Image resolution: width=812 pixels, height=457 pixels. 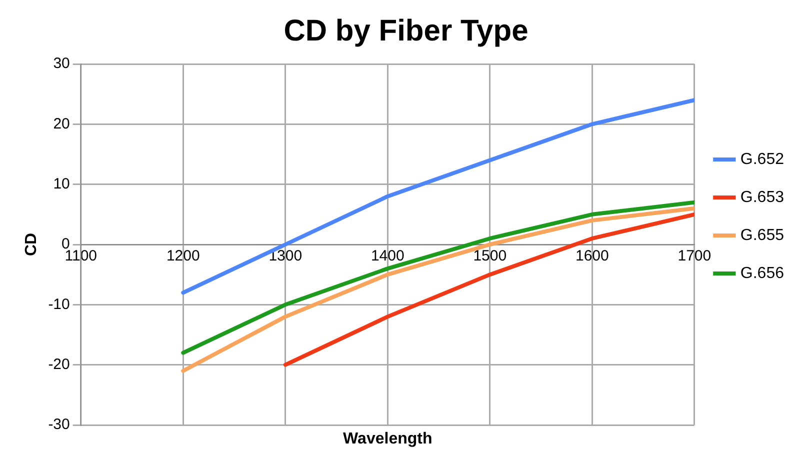 What do you see at coordinates (59, 425) in the screenshot?
I see `y-tick-label: -30` at bounding box center [59, 425].